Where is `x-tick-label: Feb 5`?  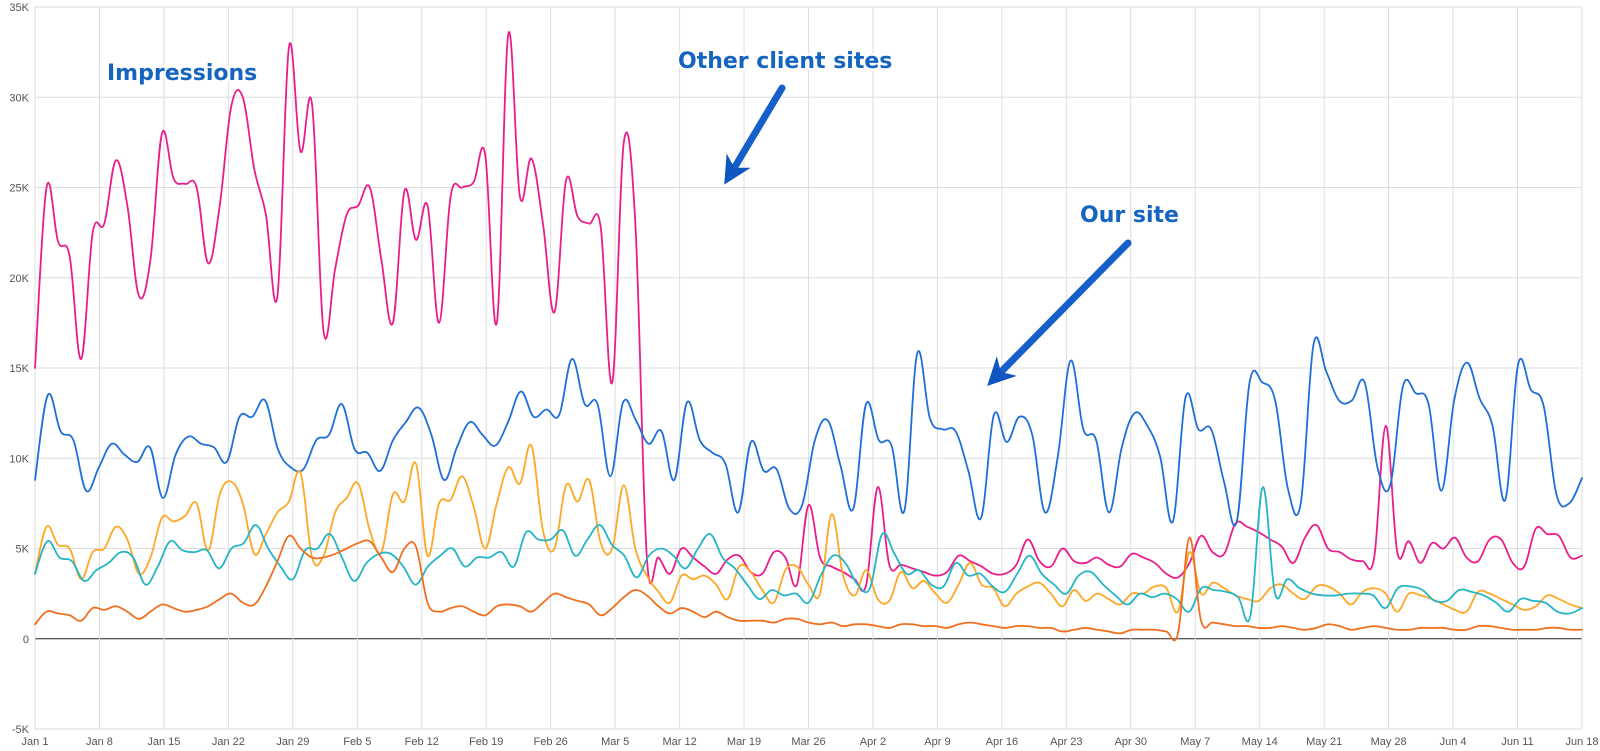
x-tick-label: Feb 5 is located at coordinates (357, 742).